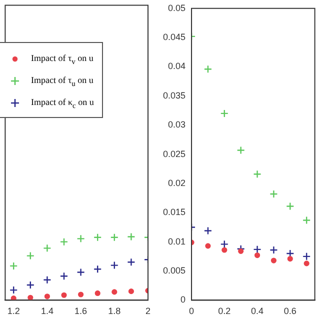 This screenshot has height=320, width=320. Describe the element at coordinates (177, 125) in the screenshot. I see `y-tick-label: 0.03` at that location.